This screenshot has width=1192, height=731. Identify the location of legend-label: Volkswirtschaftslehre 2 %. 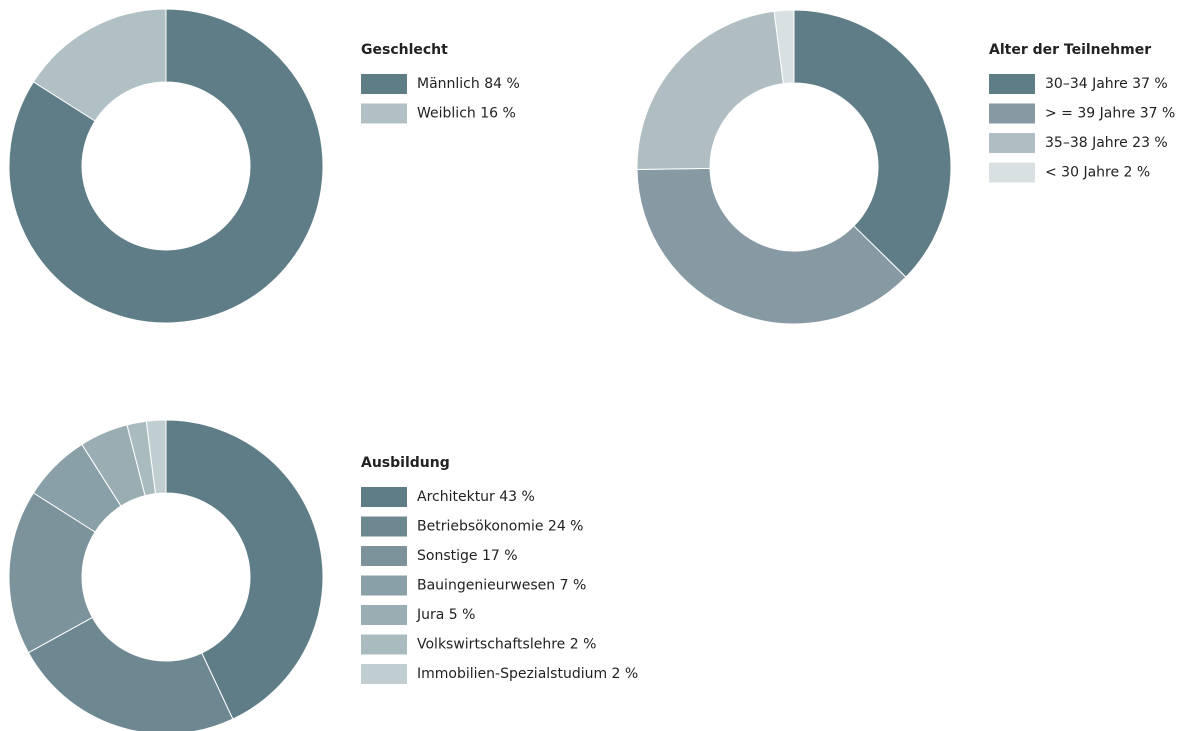
(506, 645).